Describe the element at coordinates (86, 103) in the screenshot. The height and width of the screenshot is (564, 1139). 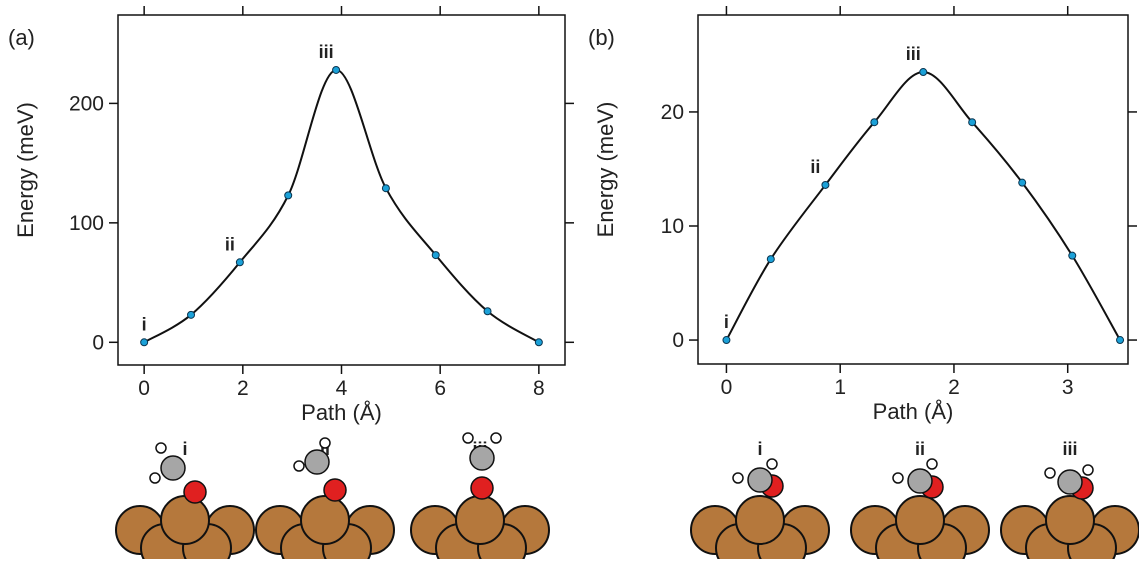
I see `y-tick-label: 200` at that location.